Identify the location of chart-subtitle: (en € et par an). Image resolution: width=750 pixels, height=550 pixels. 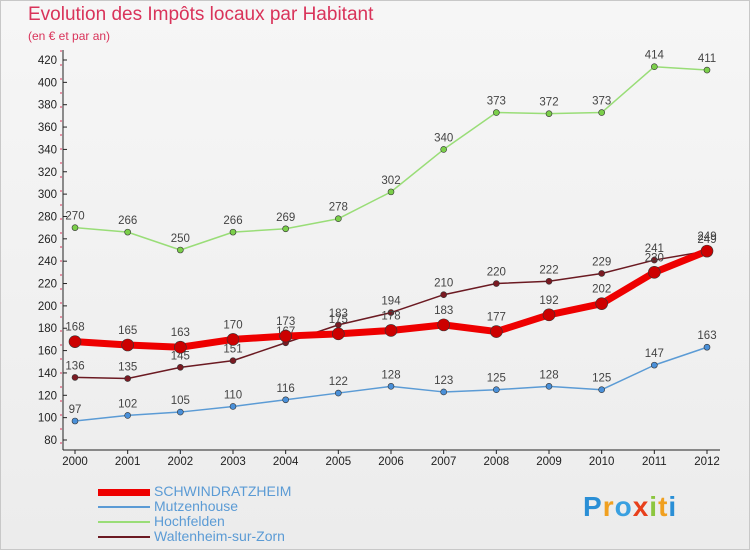
(69, 36).